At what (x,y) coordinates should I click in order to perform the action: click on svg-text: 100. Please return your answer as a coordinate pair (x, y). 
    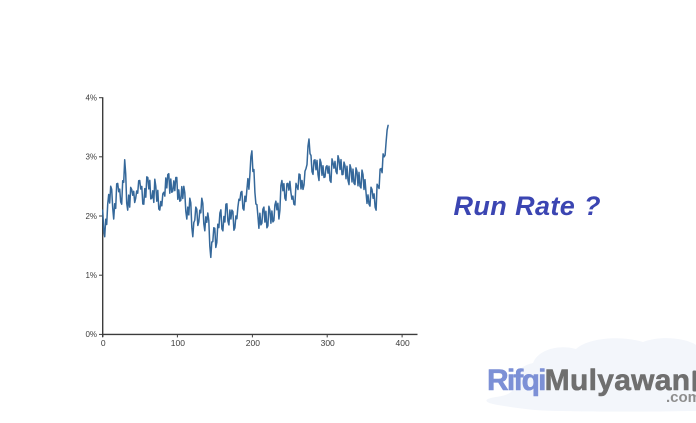
    Looking at the image, I should click on (178, 343).